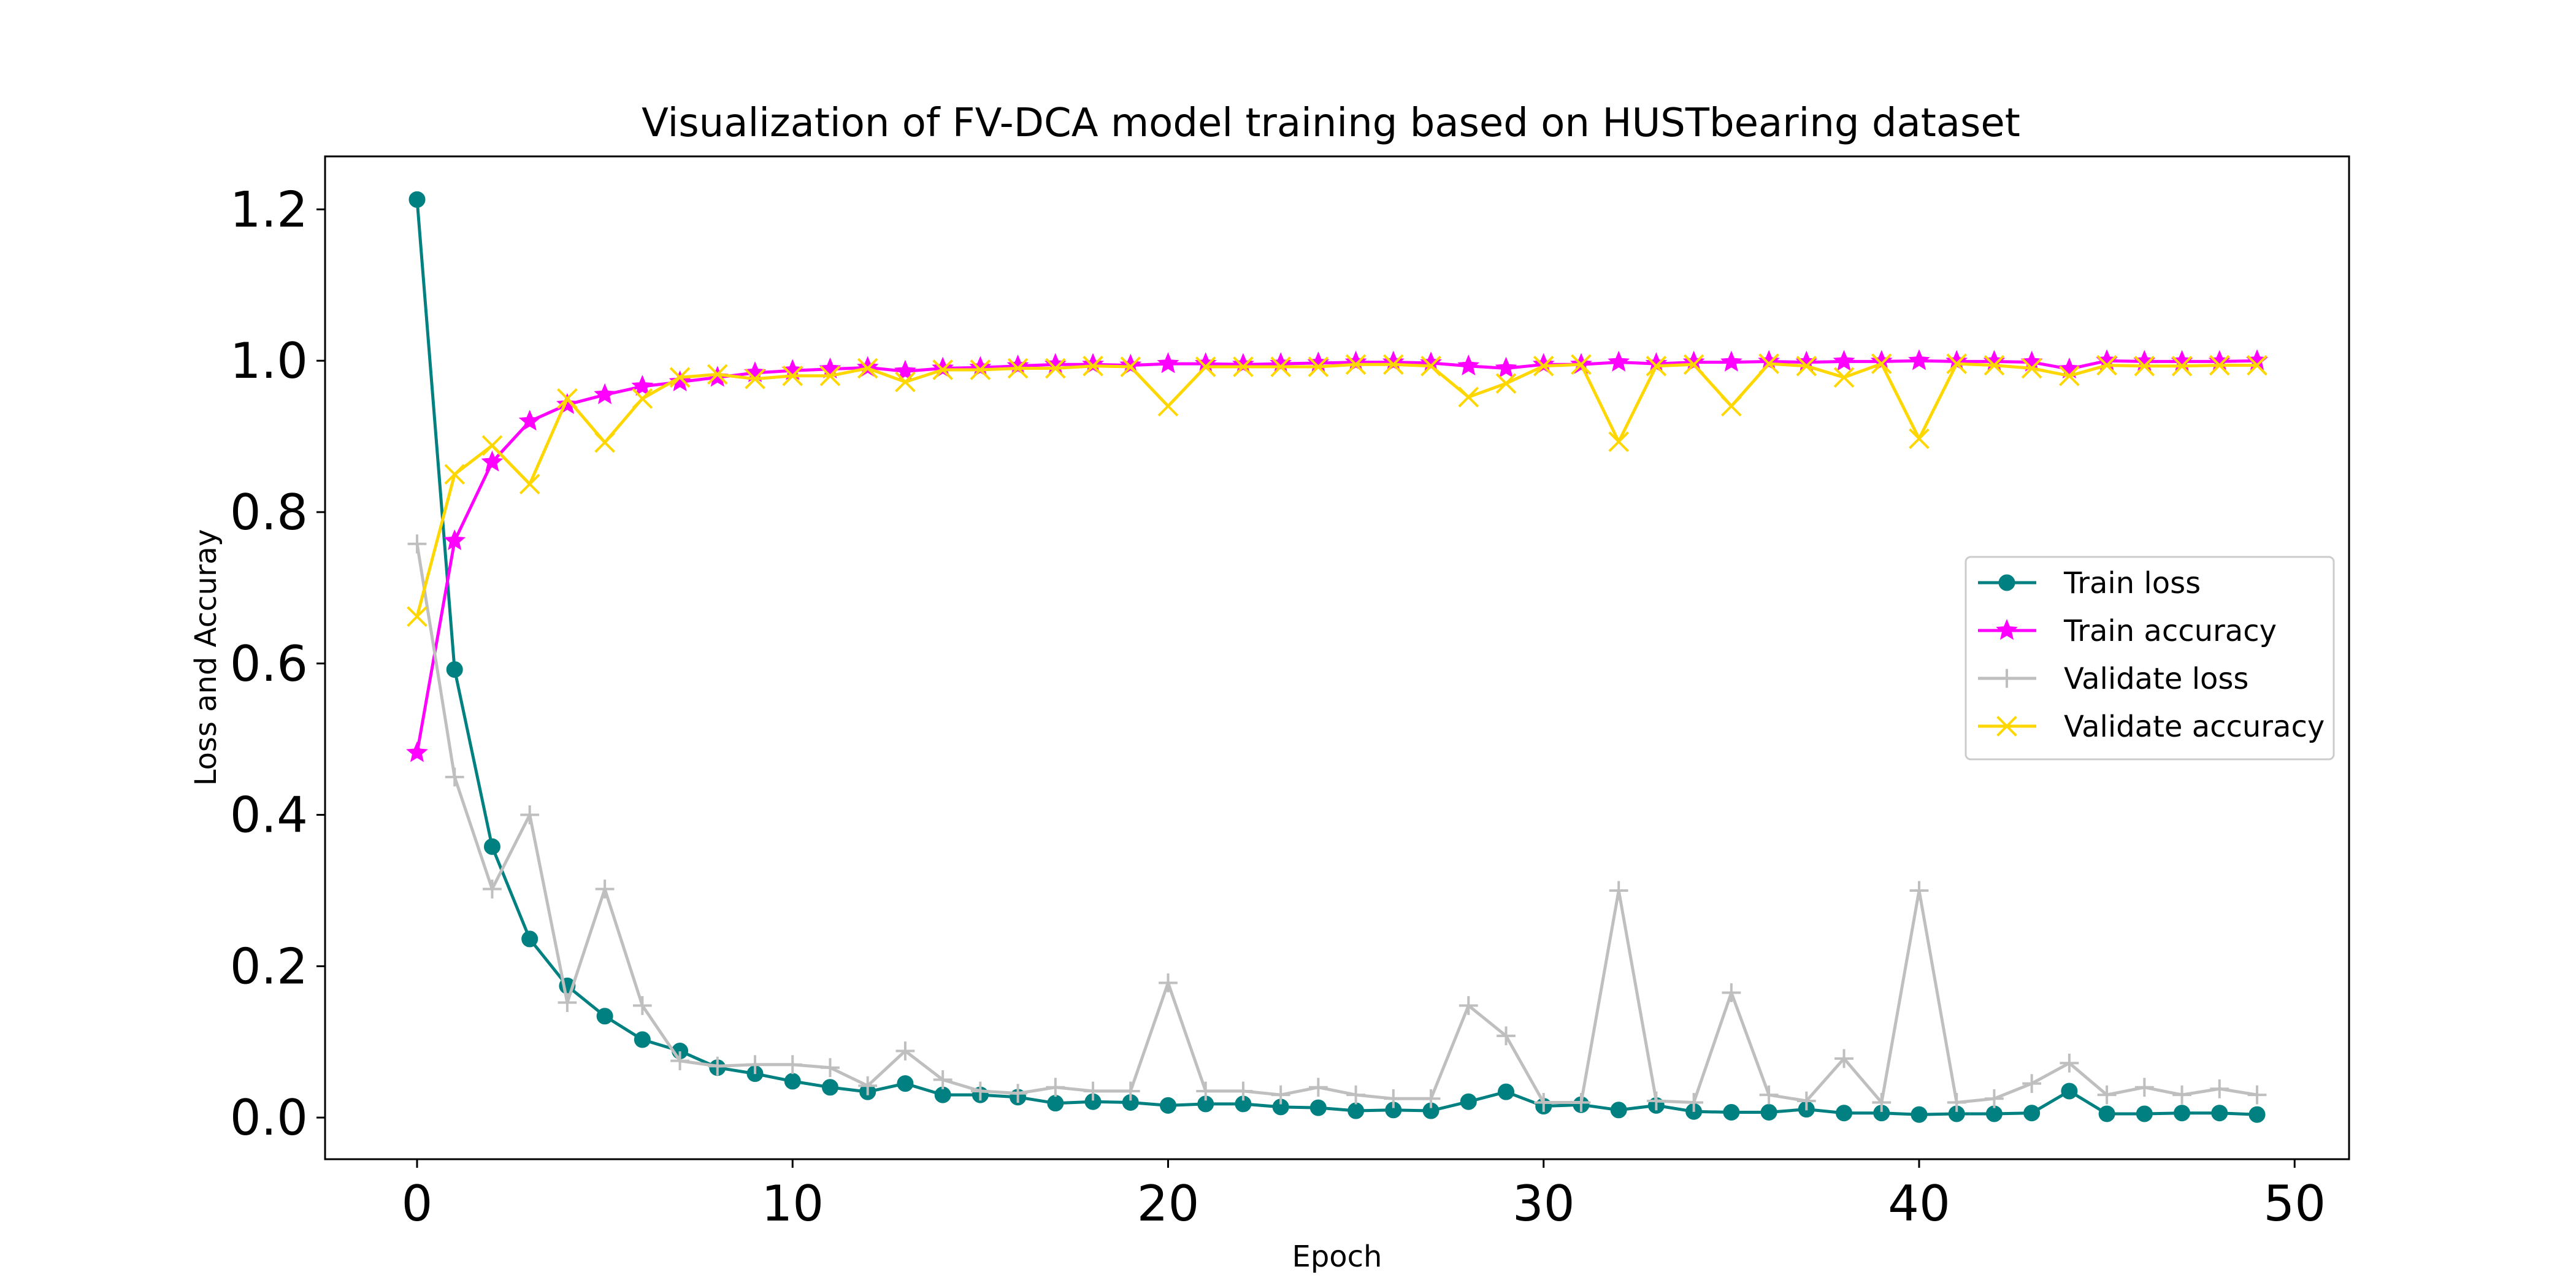 Image resolution: width=2576 pixels, height=1288 pixels. I want to click on legend-label: Train accuracy, so click(2170, 631).